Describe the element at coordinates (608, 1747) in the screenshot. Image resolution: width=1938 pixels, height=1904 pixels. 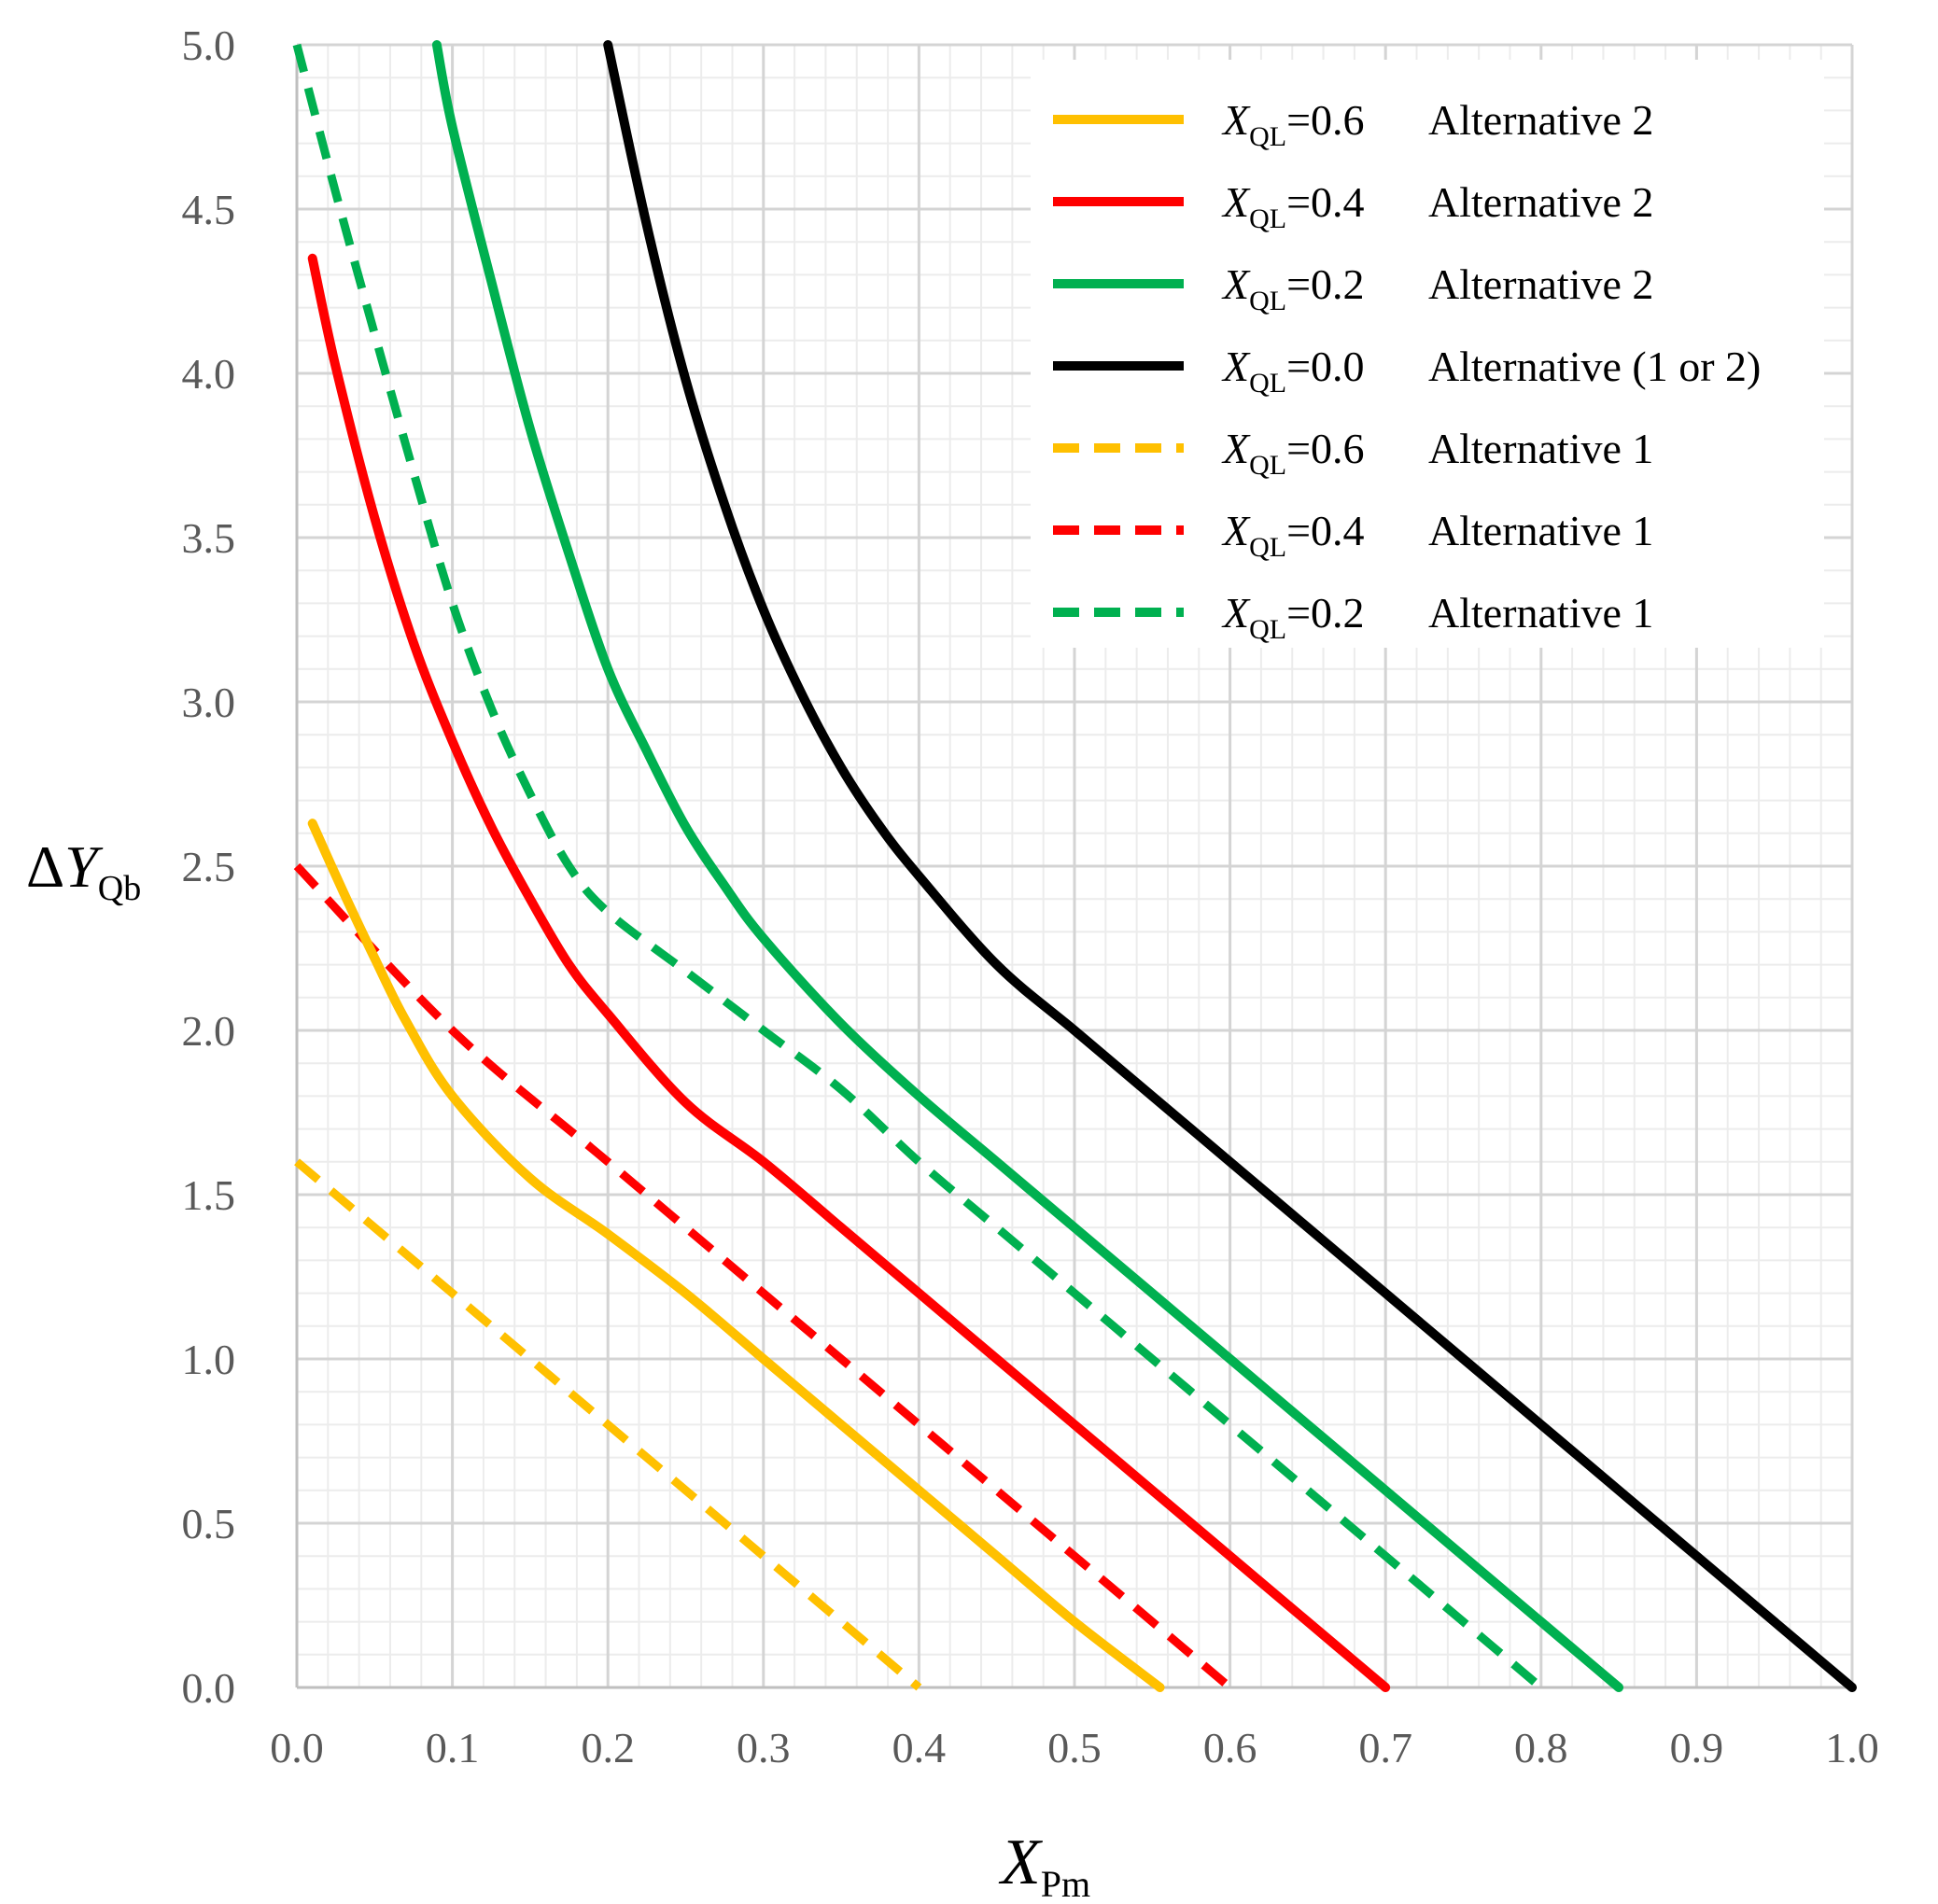
I see `x-tick-label: 0.2` at that location.